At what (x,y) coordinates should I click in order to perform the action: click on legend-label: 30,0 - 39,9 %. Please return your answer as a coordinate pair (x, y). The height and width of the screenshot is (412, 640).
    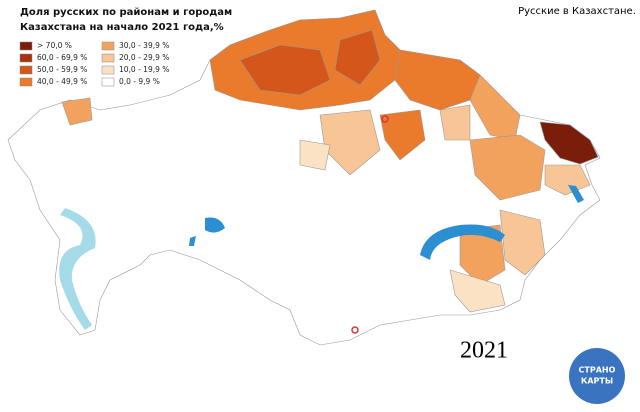
    Looking at the image, I should click on (144, 45).